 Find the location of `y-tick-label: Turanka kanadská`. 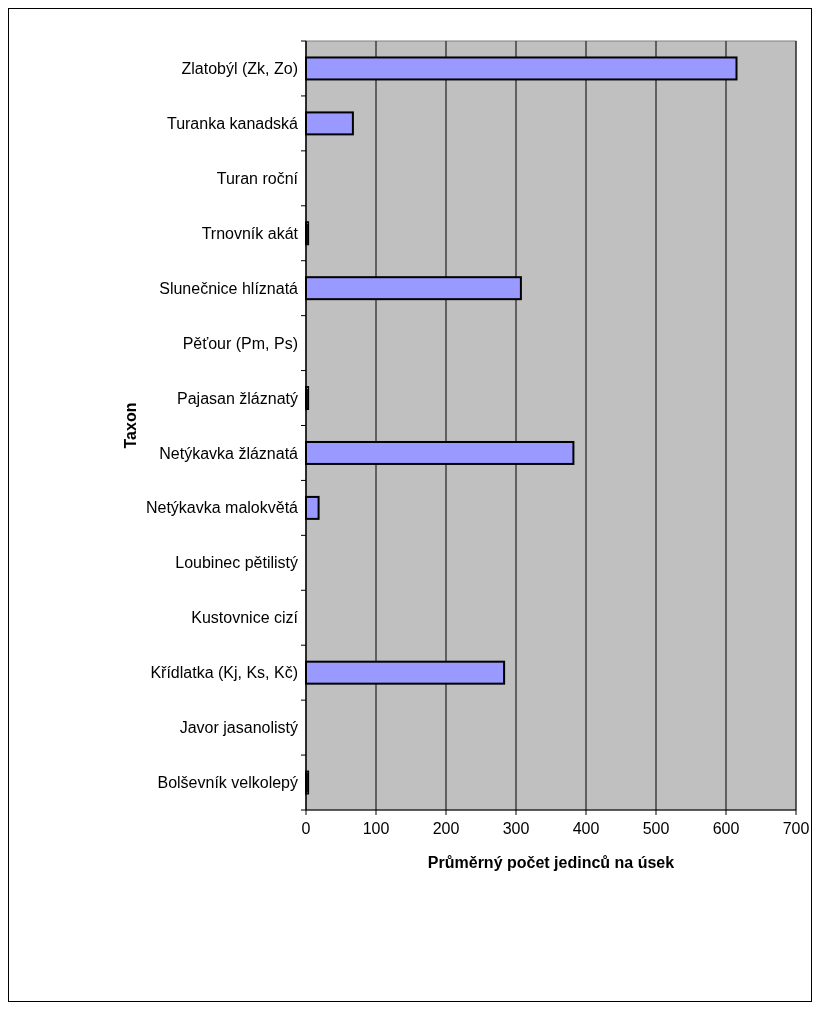

y-tick-label: Turanka kanadská is located at coordinates (232, 123).